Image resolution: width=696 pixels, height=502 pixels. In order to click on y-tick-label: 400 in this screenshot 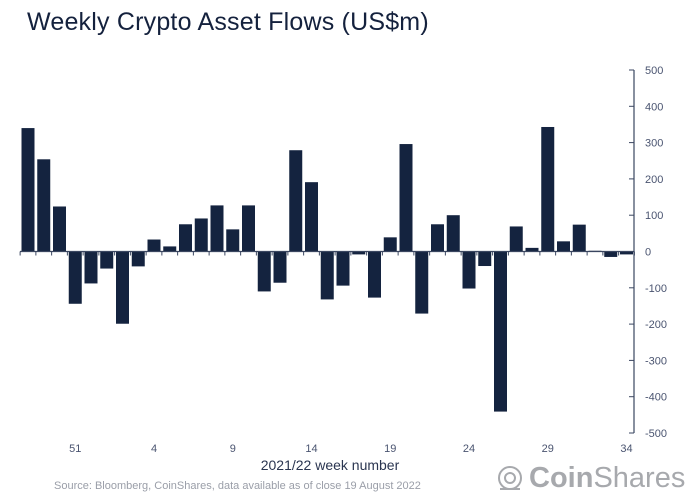, I will do `click(654, 107)`.